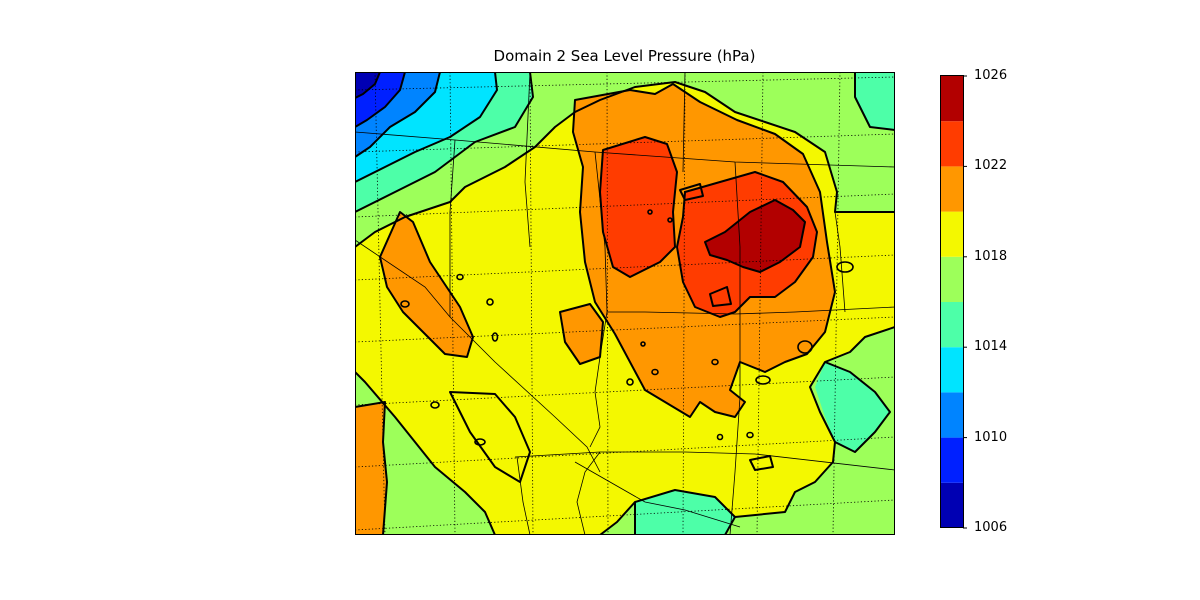  Describe the element at coordinates (638, 207) in the screenshot. I see `field-1022-north` at that location.